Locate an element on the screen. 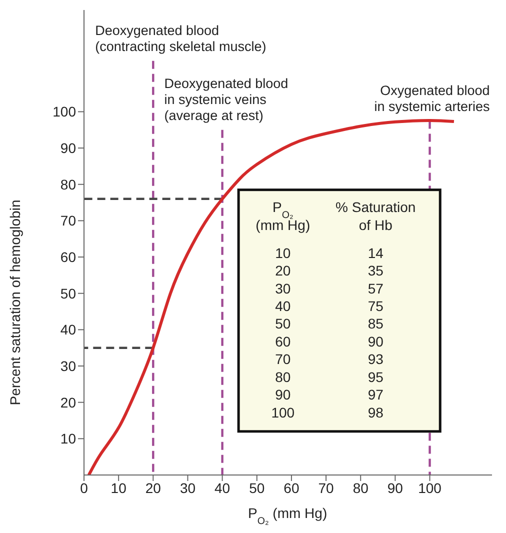 The image size is (506, 533). annotation: 20 is located at coordinates (283, 270).